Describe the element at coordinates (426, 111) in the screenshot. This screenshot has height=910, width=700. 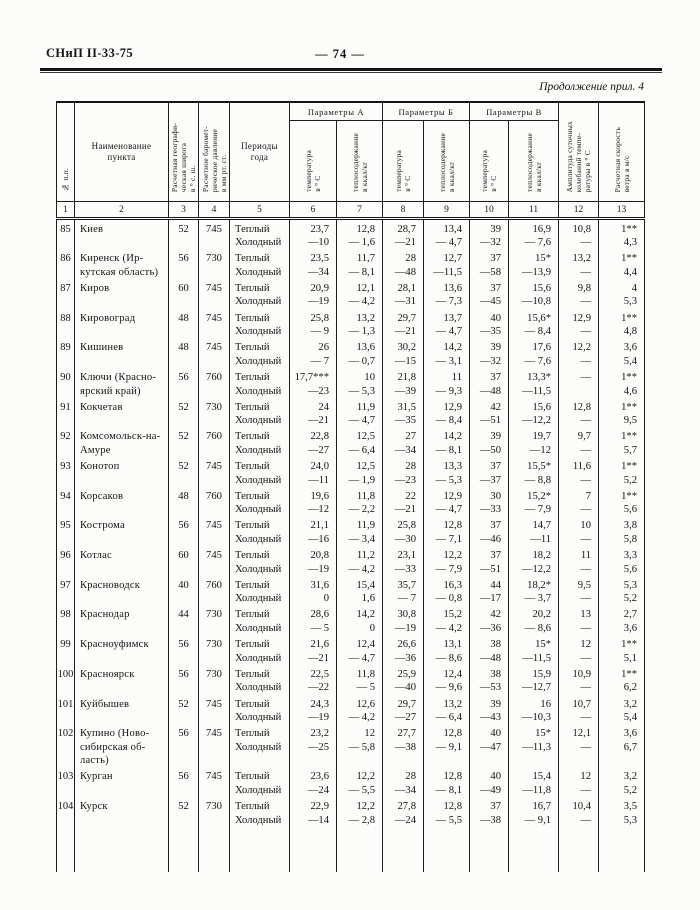
I see `col-group-parameters-b: Параметры Б` at that location.